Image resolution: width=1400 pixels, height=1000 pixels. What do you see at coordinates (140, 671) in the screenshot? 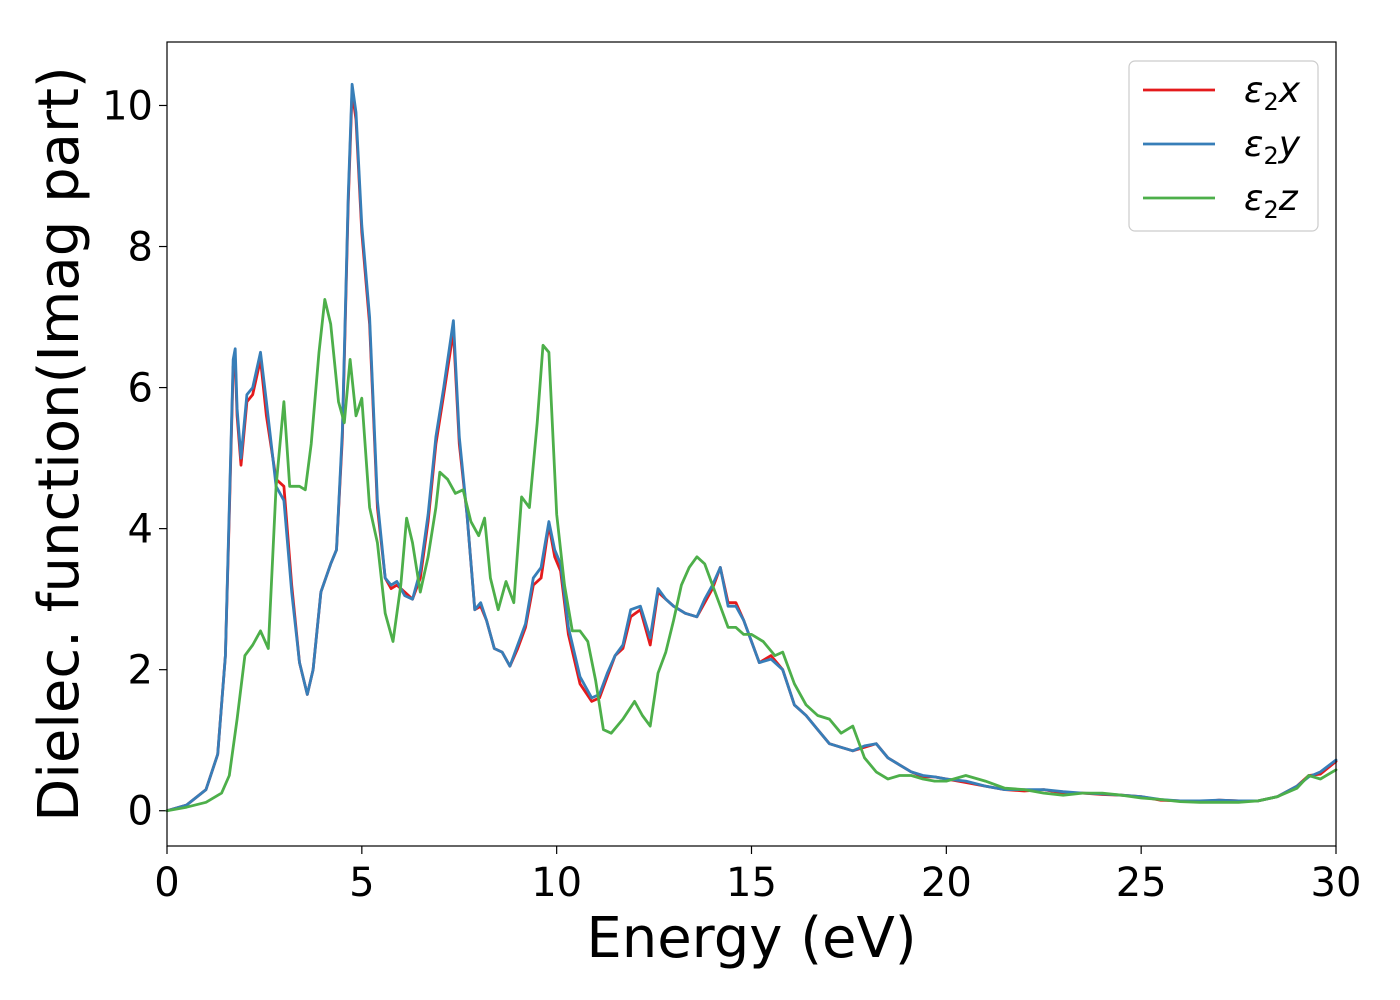
I see `y-tick-label: 2` at bounding box center [140, 671].